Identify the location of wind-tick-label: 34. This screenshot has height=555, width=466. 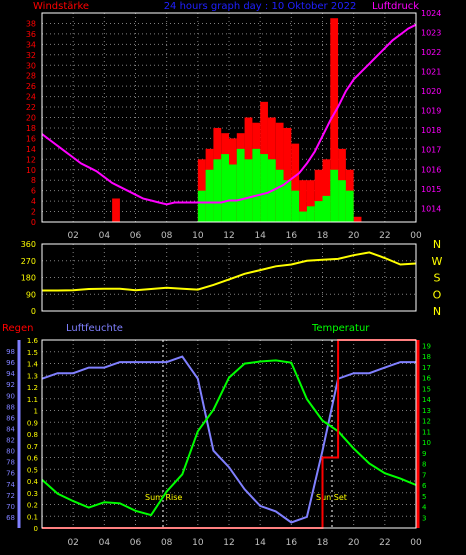
(31, 44).